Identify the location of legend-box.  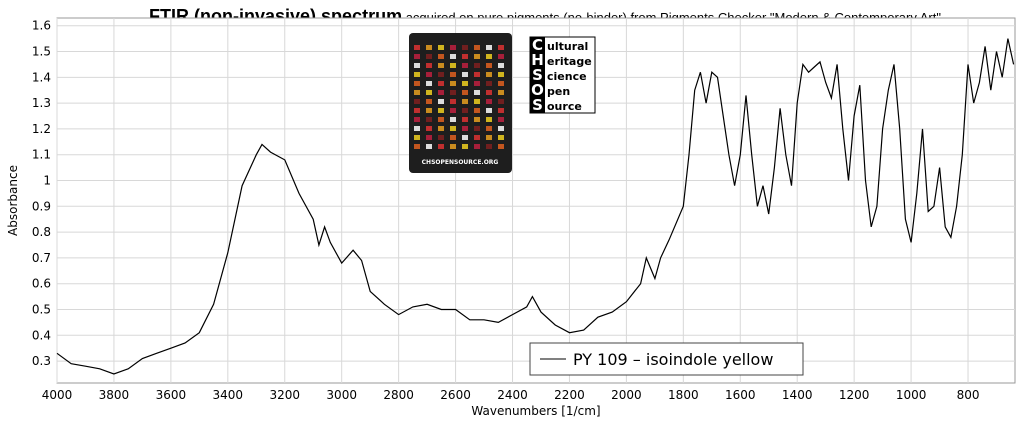
(666, 359).